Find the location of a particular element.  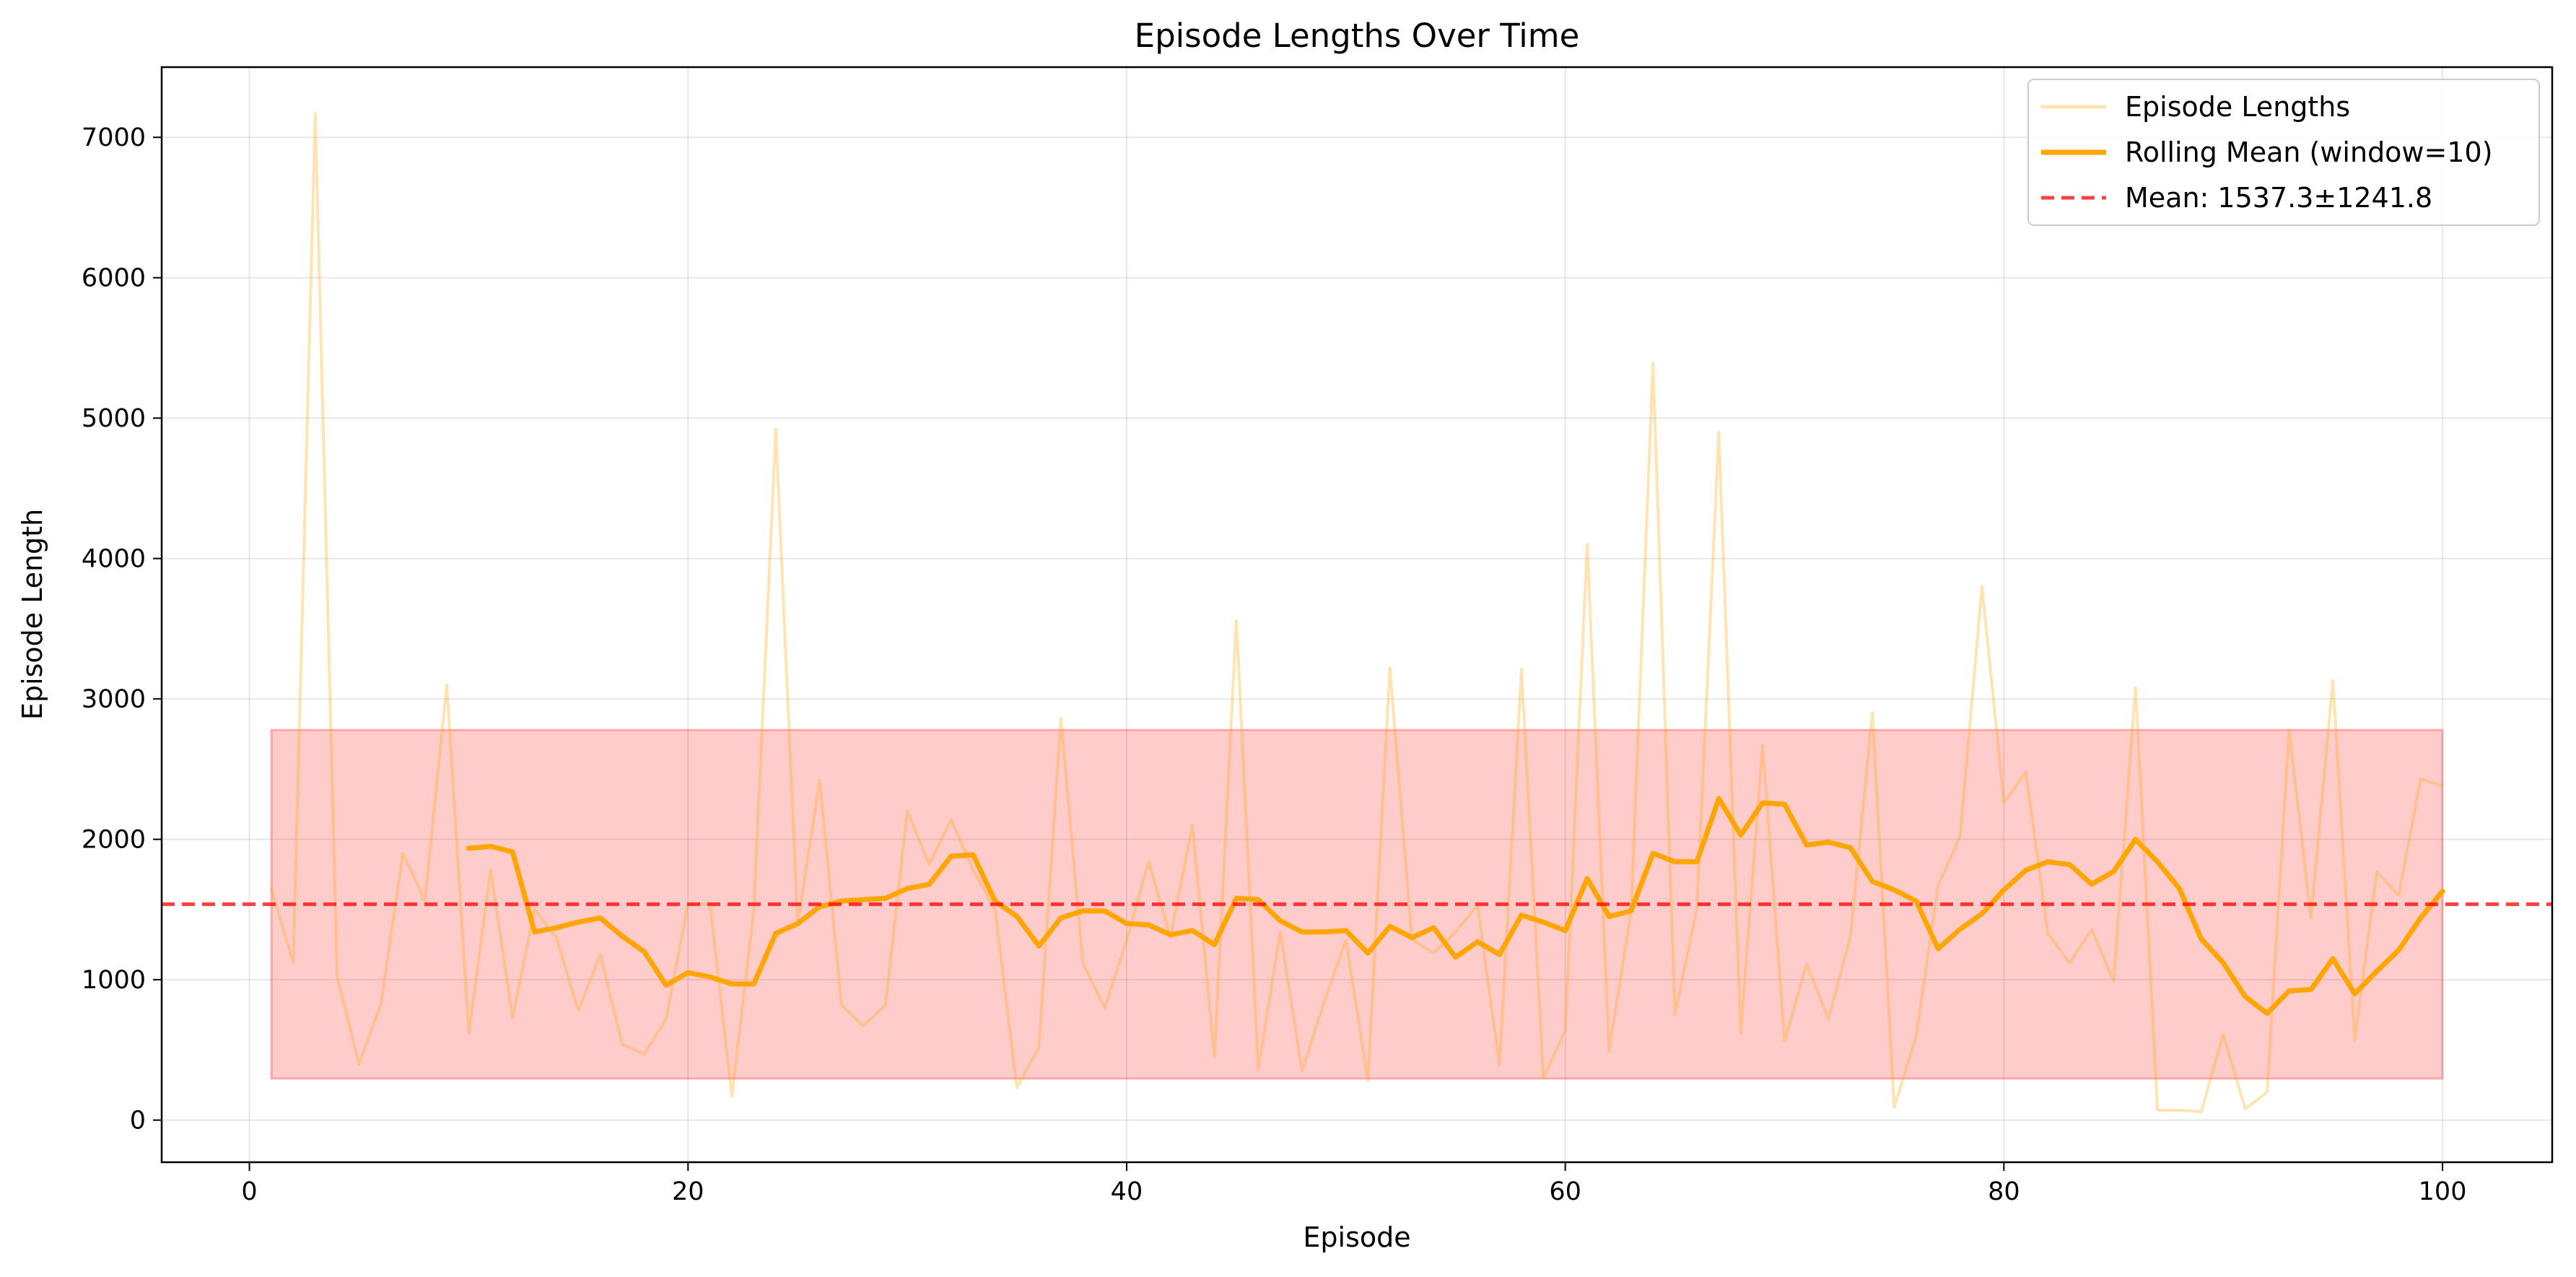

y-ticks: 0 1000 2000 3000 4000 5000 6000 7000 is located at coordinates (122, 629).